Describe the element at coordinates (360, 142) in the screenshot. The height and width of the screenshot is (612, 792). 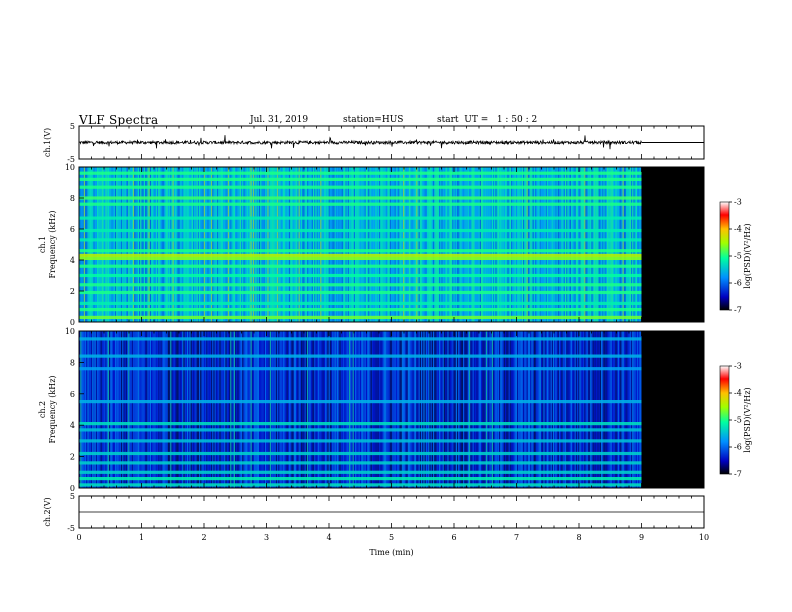
I see `ch1-voltage-trace` at that location.